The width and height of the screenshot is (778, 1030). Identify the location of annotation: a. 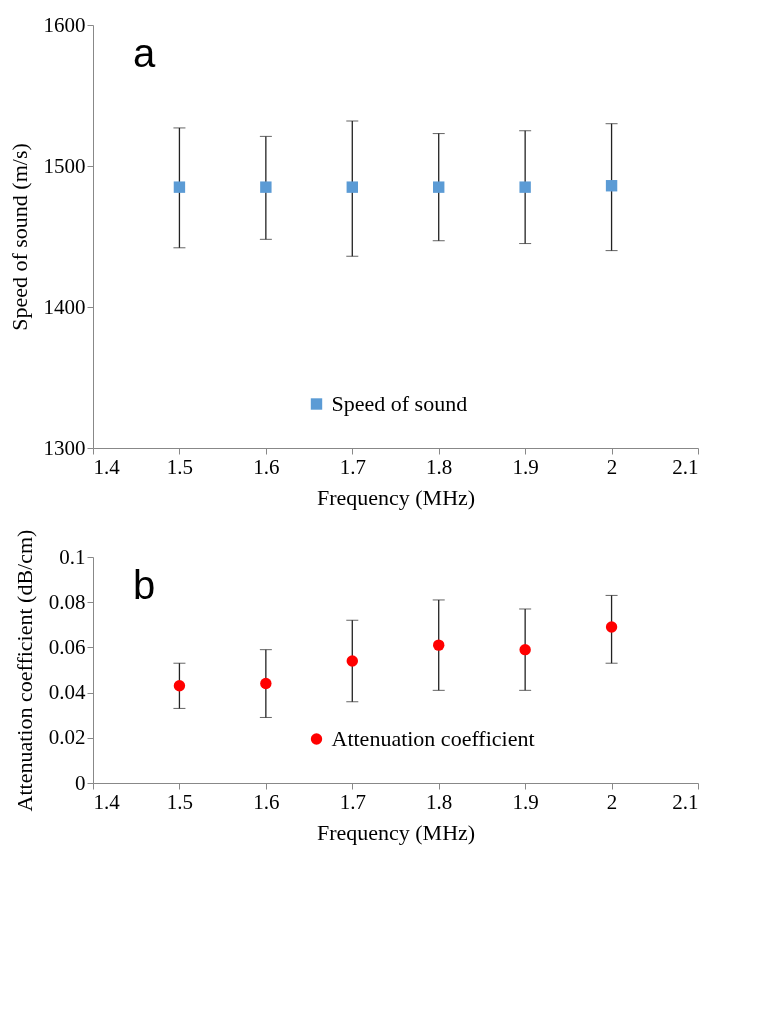
(144, 53).